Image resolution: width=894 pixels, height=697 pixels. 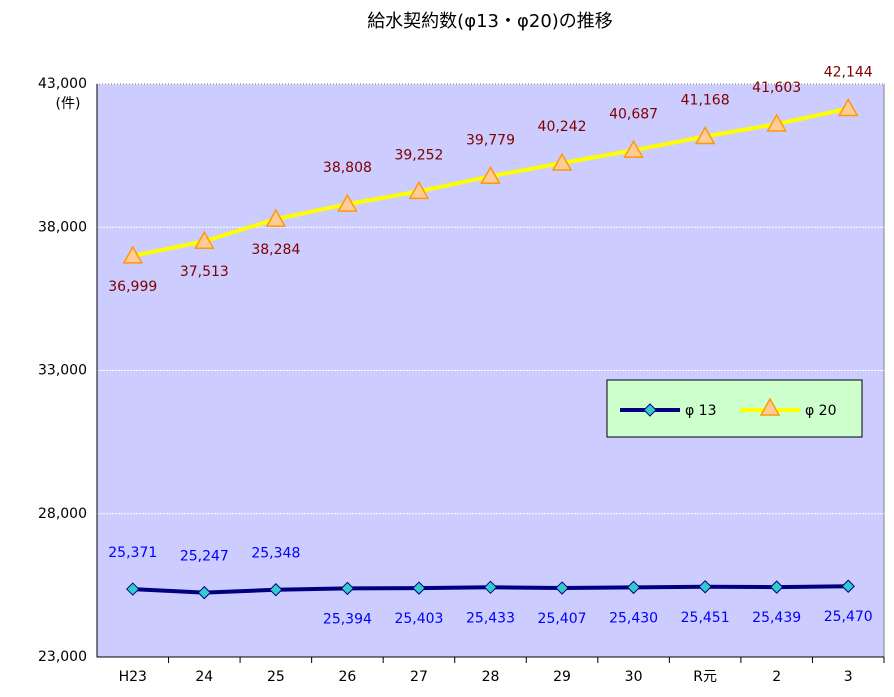 I want to click on x-tick-label: 25, so click(x=276, y=677).